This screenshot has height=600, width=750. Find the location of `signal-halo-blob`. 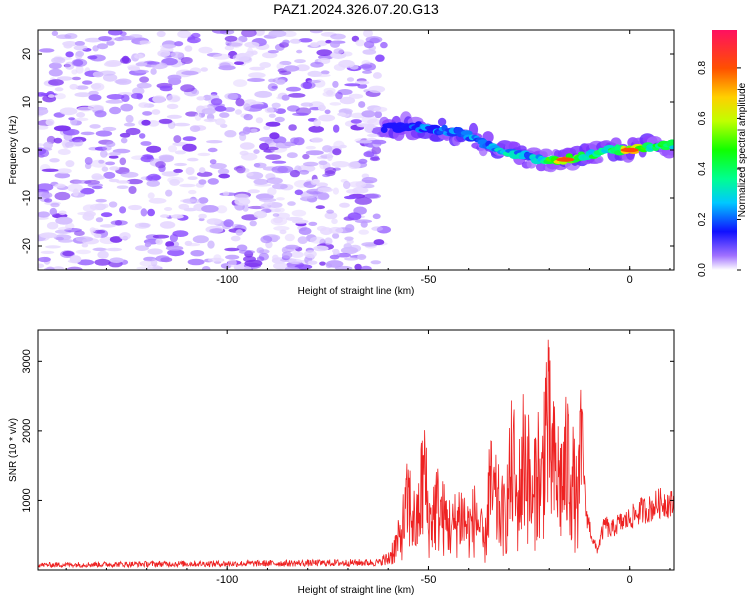

signal-halo-blob is located at coordinates (546, 152).